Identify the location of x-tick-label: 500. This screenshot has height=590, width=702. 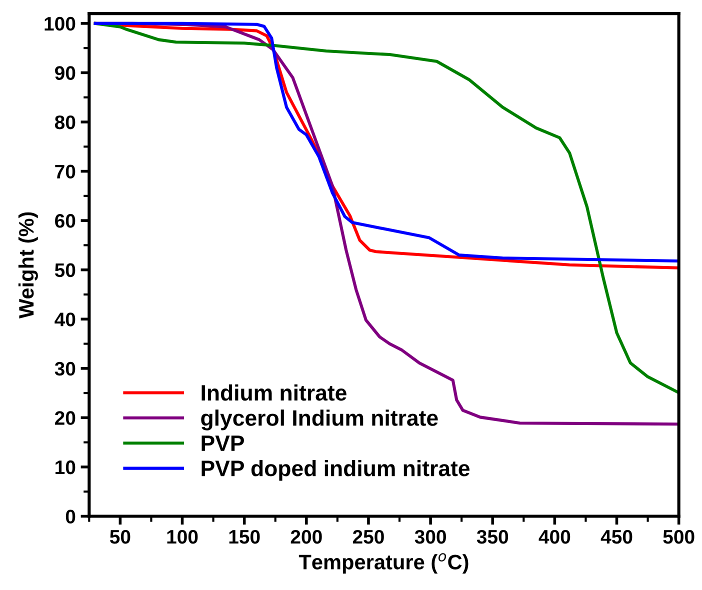
(678, 537).